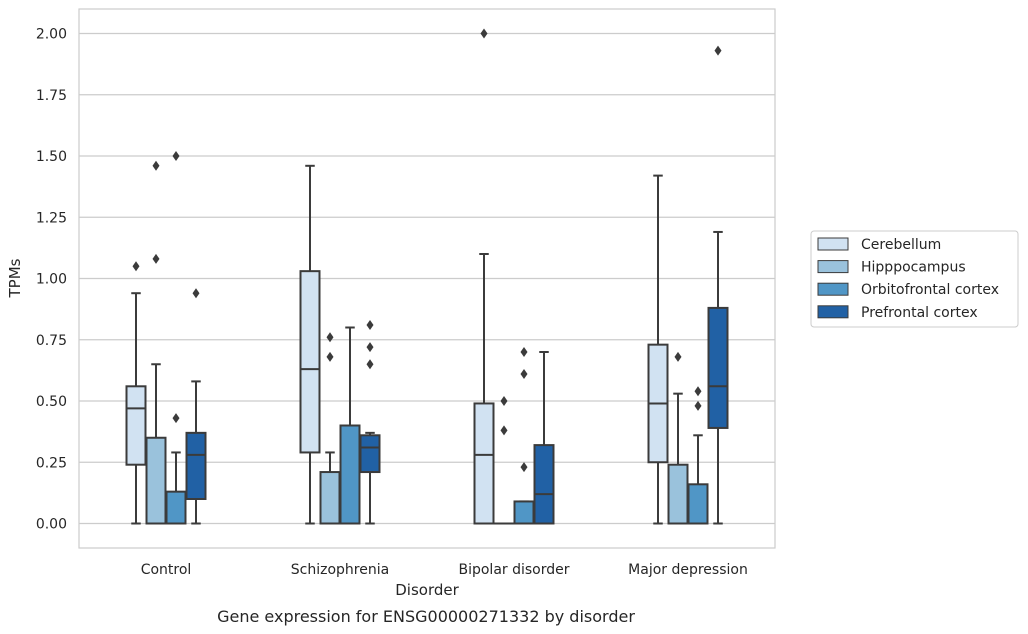 This screenshot has width=1028, height=634. I want to click on legend-label: Orbitofrontal cortex, so click(930, 290).